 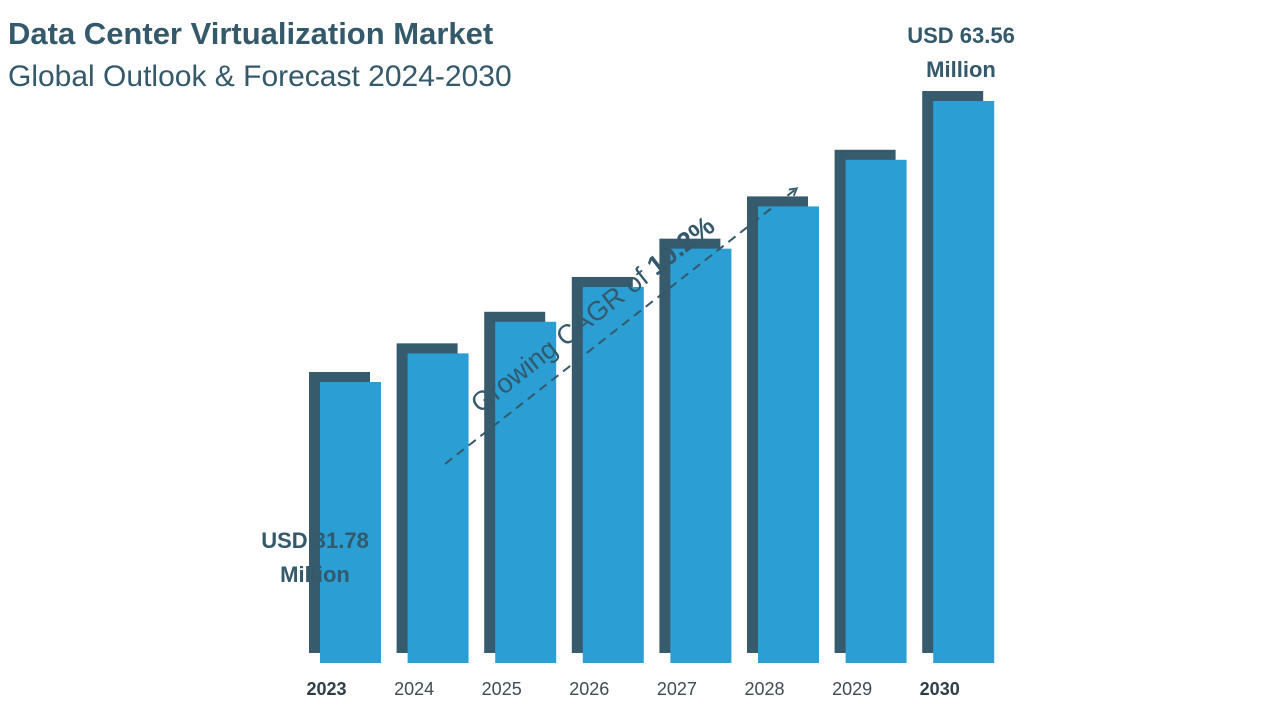 What do you see at coordinates (315, 574) in the screenshot?
I see `start-value-label-line2: Million` at bounding box center [315, 574].